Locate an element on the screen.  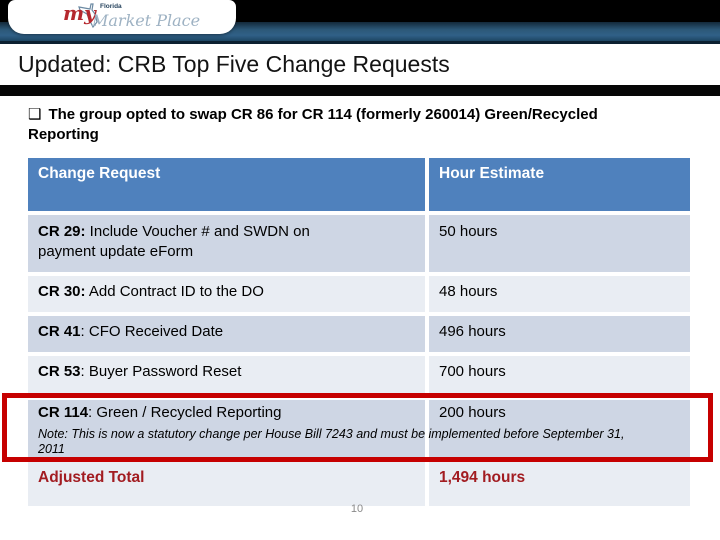
cr30-hours-cell: 48 hours is located at coordinates (559, 294).